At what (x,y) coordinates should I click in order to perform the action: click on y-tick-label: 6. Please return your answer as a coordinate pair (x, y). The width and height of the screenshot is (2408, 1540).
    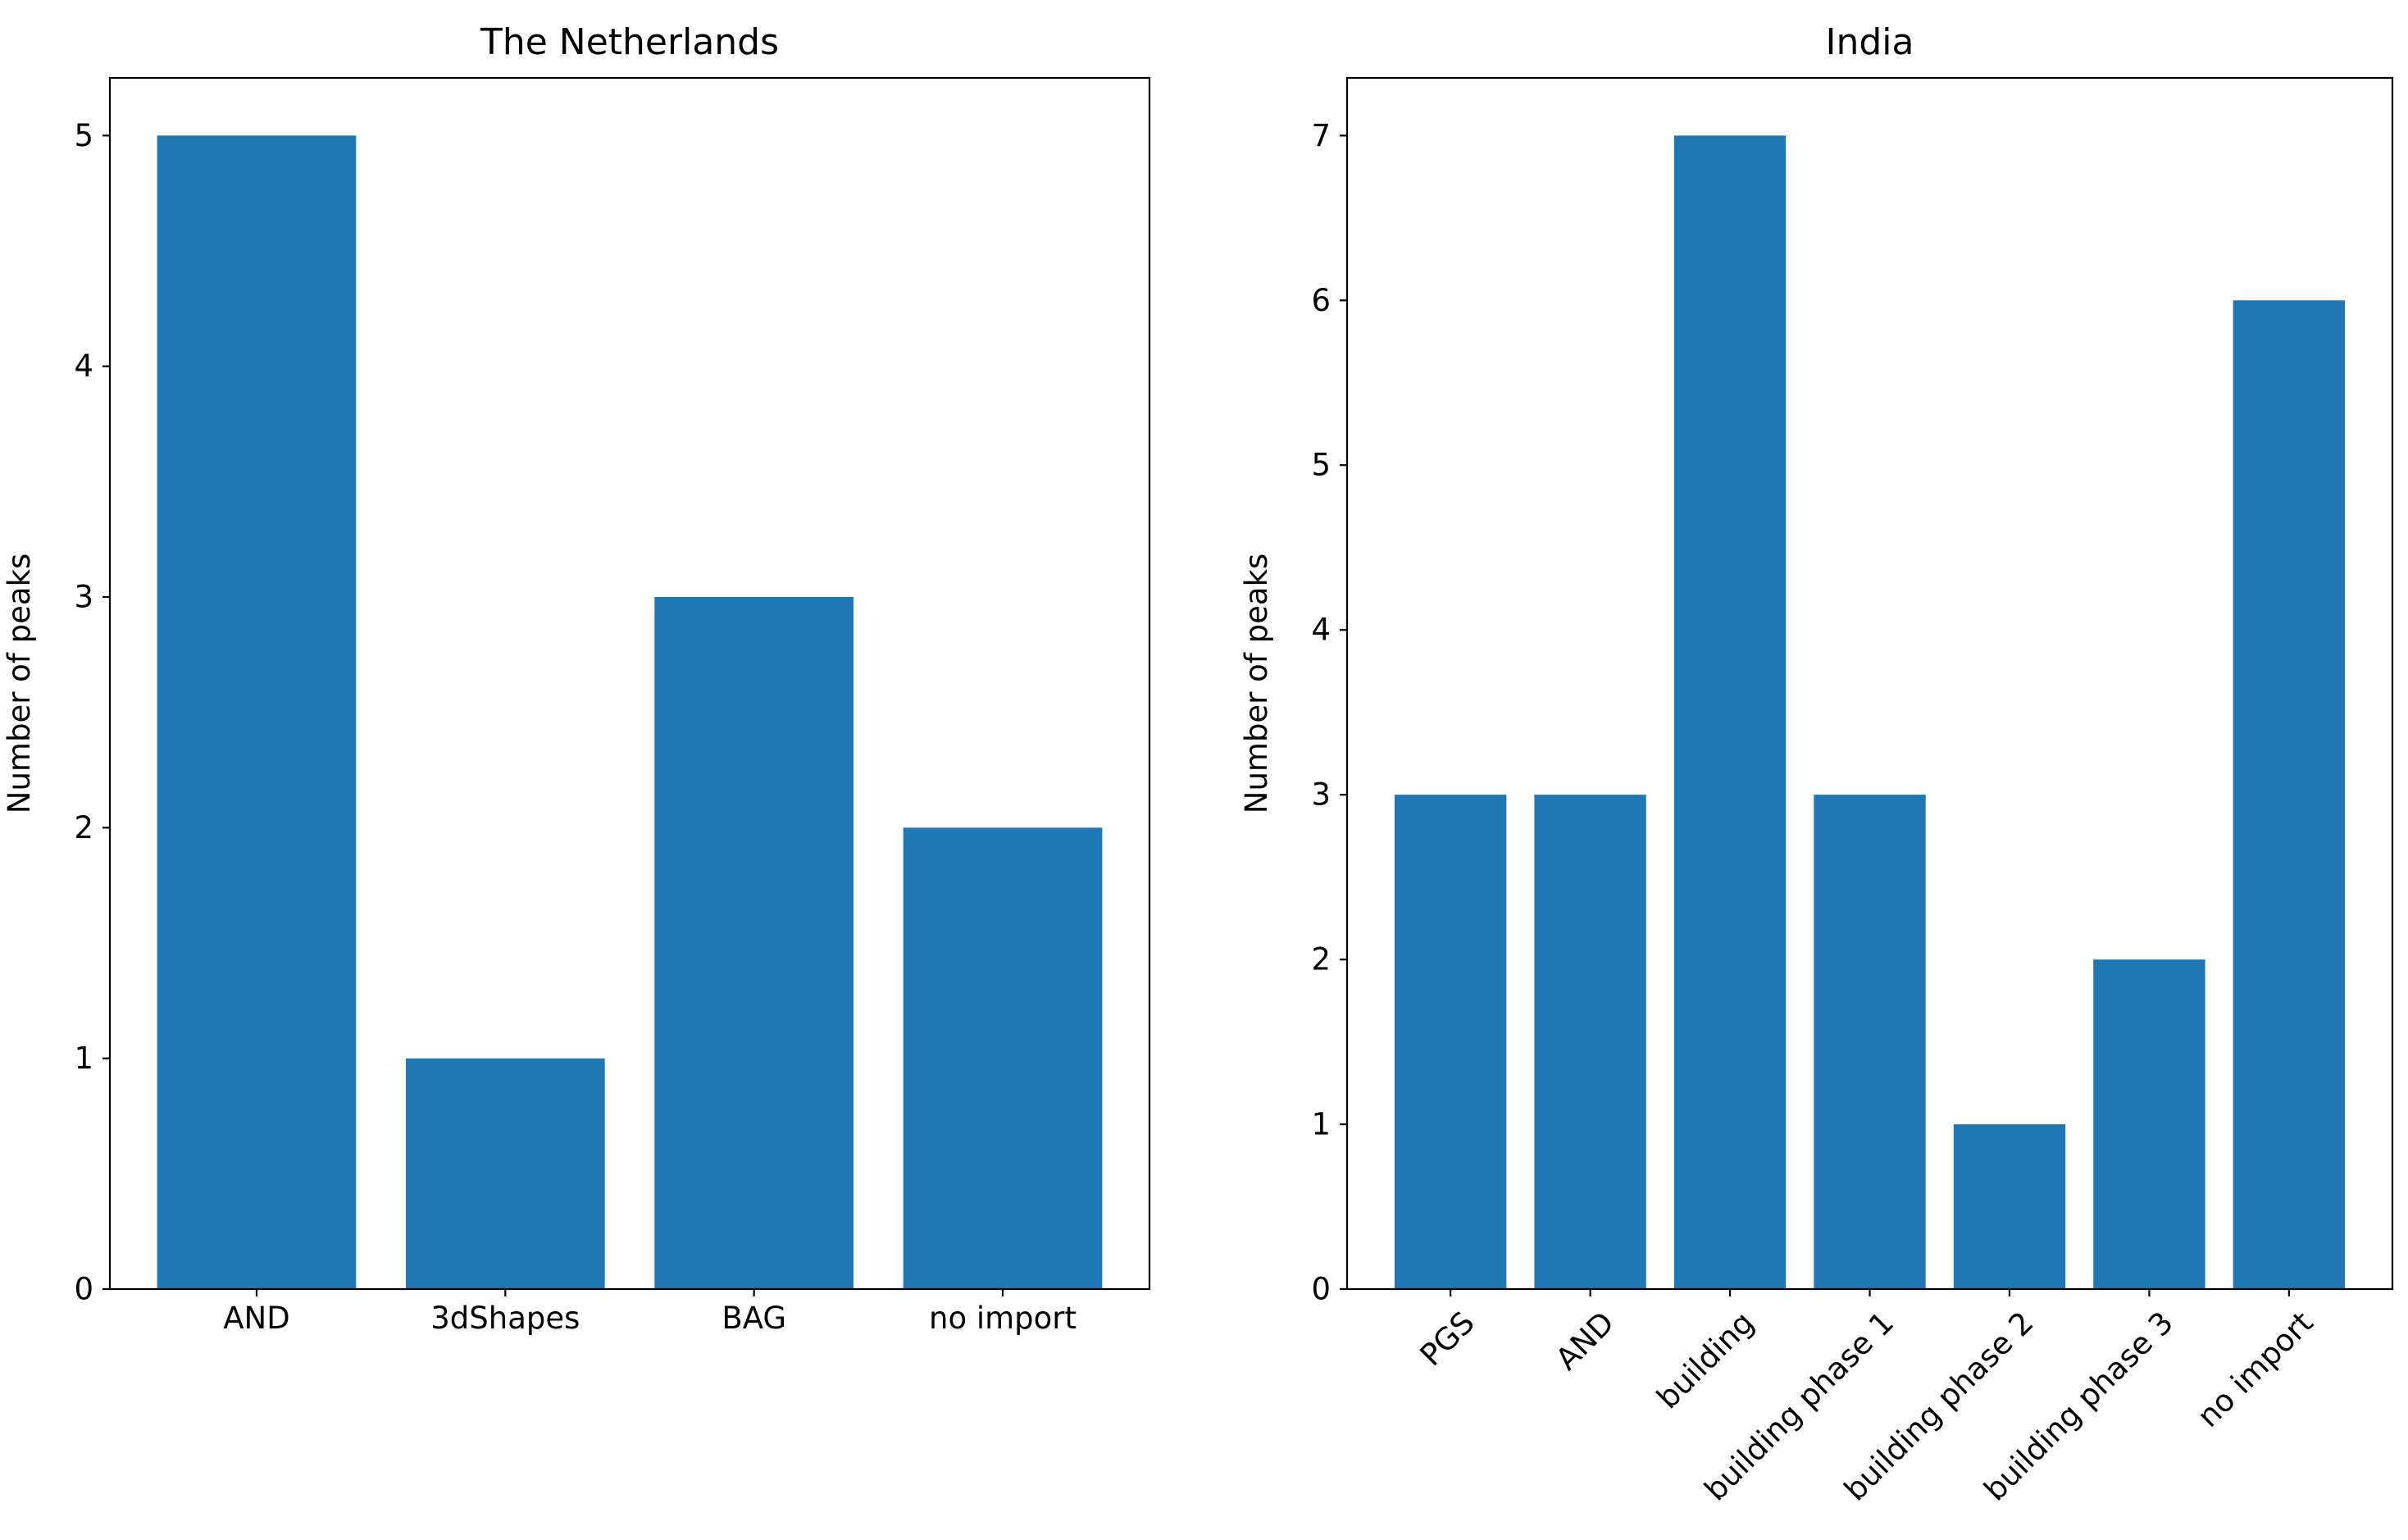
    Looking at the image, I should click on (1321, 300).